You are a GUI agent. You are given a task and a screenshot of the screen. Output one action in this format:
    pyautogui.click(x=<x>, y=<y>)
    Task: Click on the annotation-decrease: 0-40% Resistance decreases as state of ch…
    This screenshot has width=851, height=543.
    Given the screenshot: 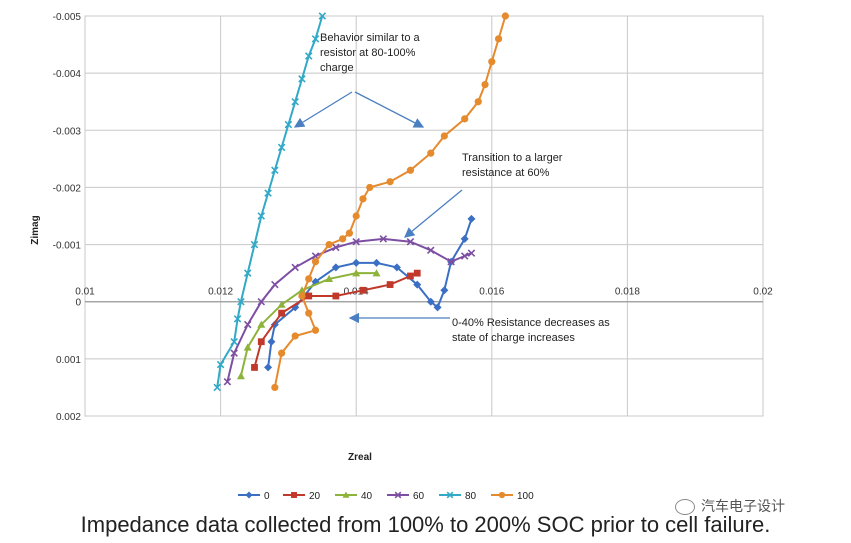 What is the action you would take?
    pyautogui.click(x=531, y=330)
    